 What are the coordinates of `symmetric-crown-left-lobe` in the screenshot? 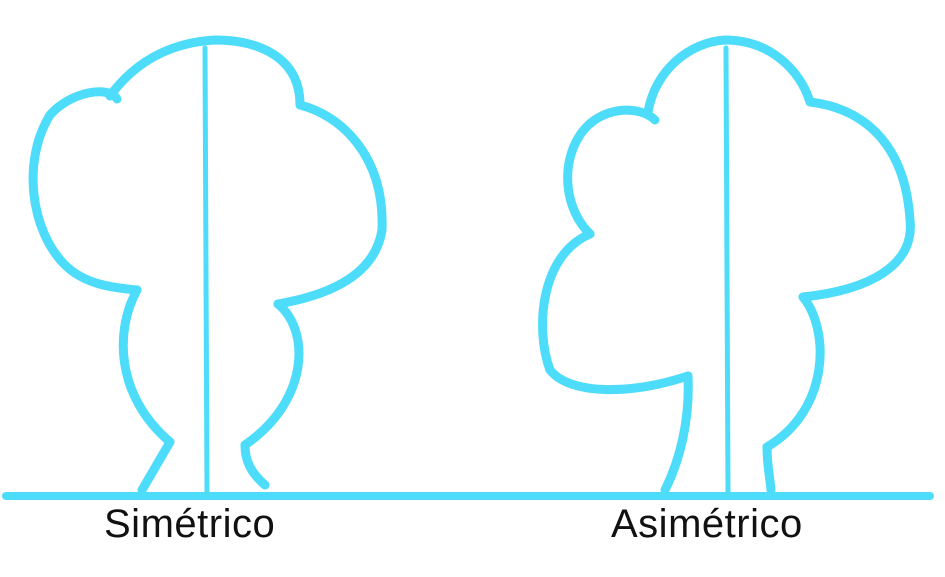 It's located at (85, 191).